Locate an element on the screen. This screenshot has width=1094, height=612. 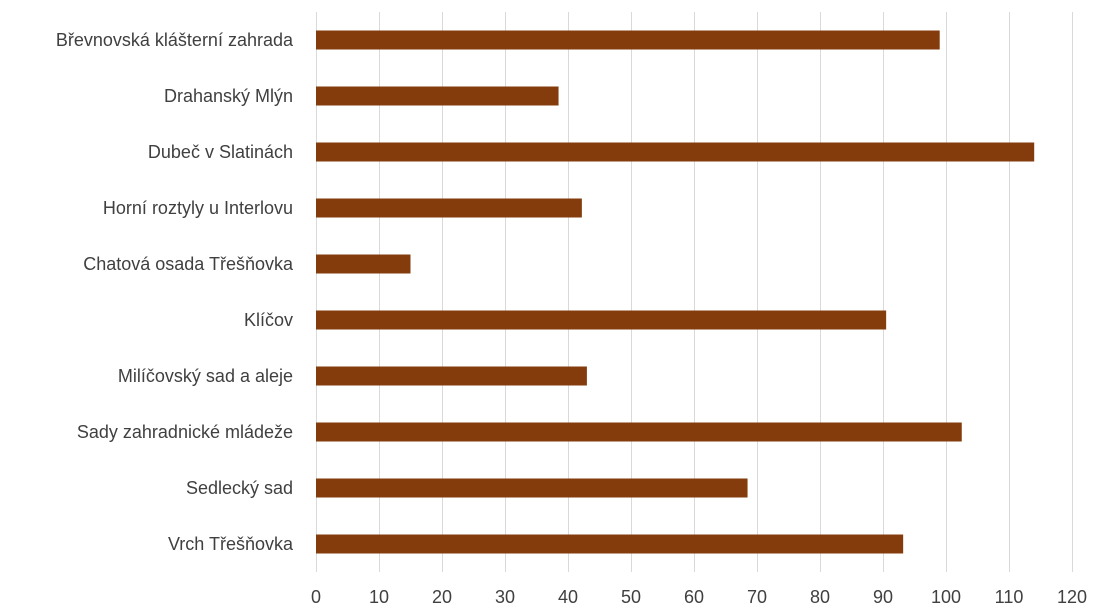
category-label: Horní roztyly u Interlovu is located at coordinates (198, 208).